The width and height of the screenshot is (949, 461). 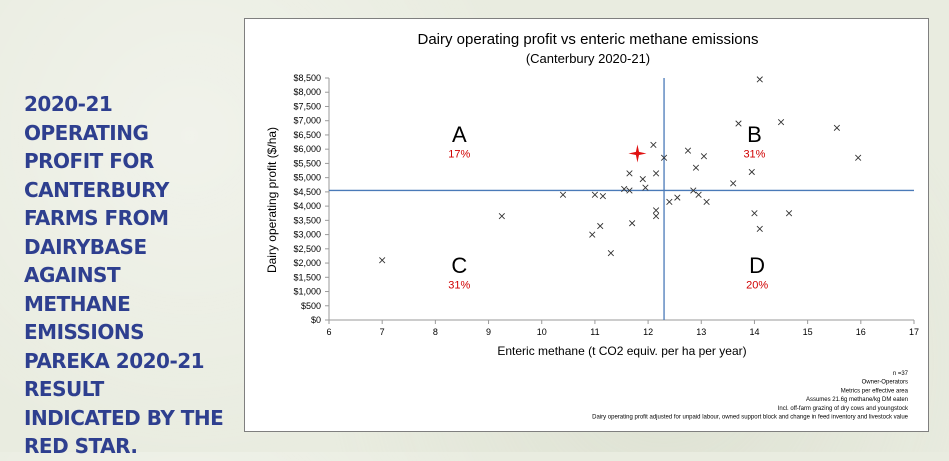 I want to click on y-tick-label: $500, so click(x=311, y=306).